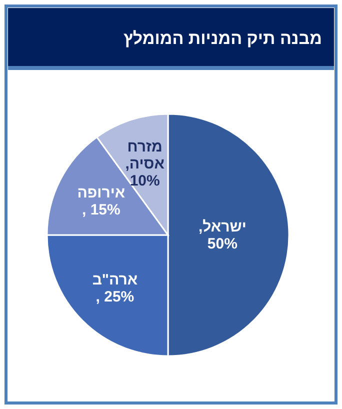  What do you see at coordinates (115, 297) in the screenshot?
I see `data-label: 25% ,` at bounding box center [115, 297].